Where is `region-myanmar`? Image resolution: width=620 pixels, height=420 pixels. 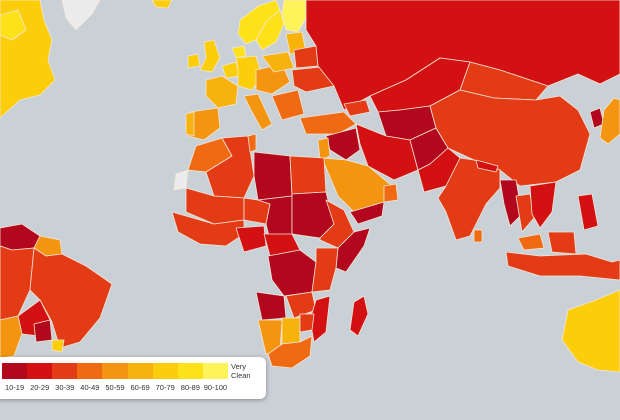
region-myanmar is located at coordinates (511, 203).